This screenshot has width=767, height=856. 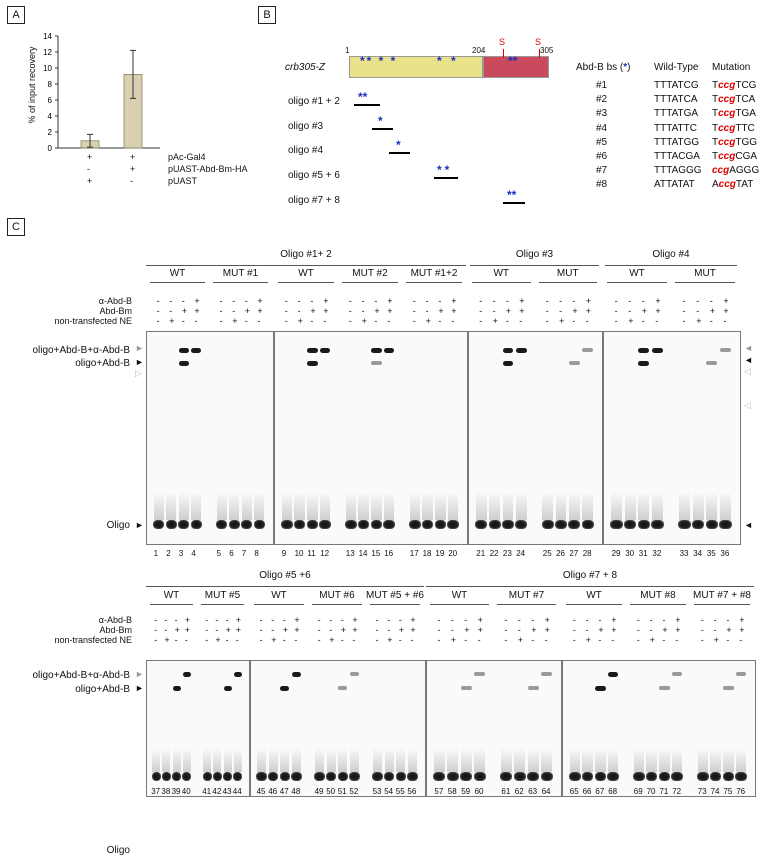 What do you see at coordinates (479, 791) in the screenshot?
I see `lane-number: 60` at bounding box center [479, 791].